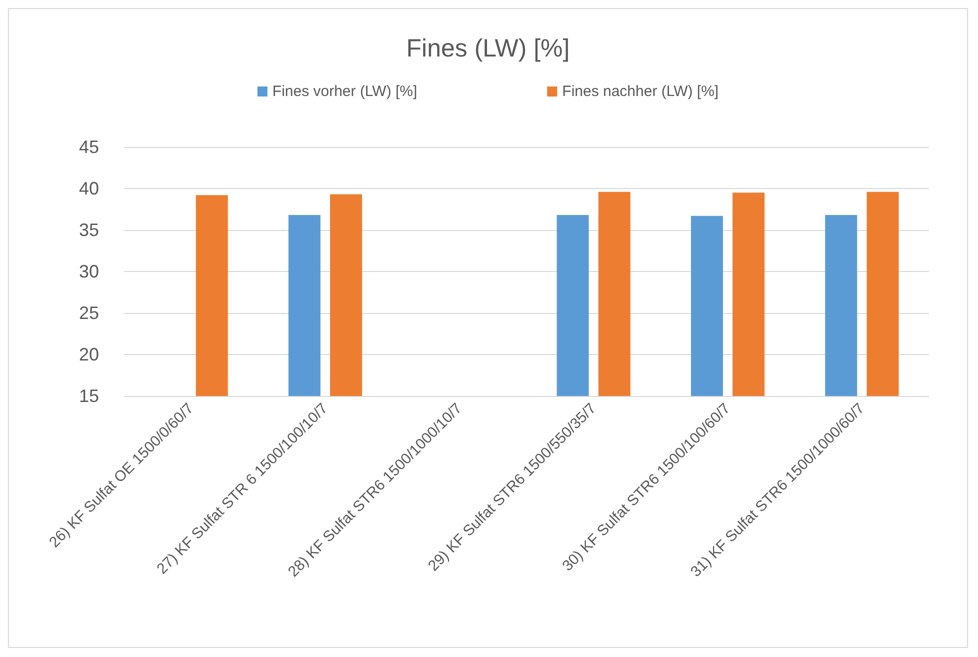  I want to click on legend-label: Fines nachher (LW) [%], so click(640, 91).